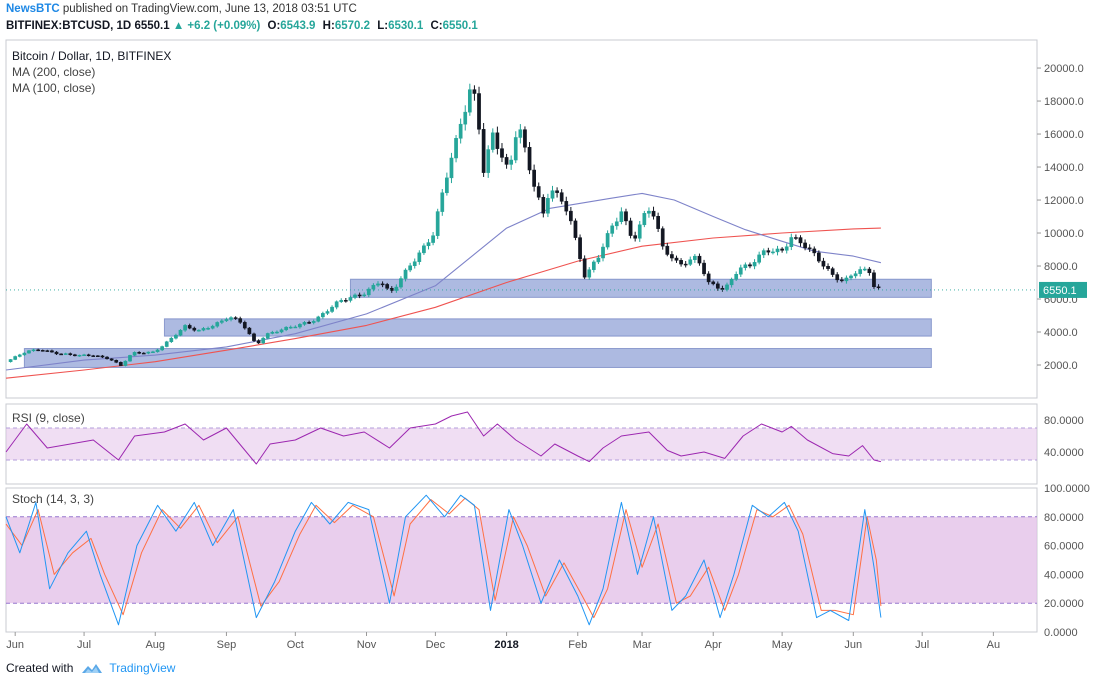  What do you see at coordinates (367, 645) in the screenshot?
I see `time-tick-label: Nov` at bounding box center [367, 645].